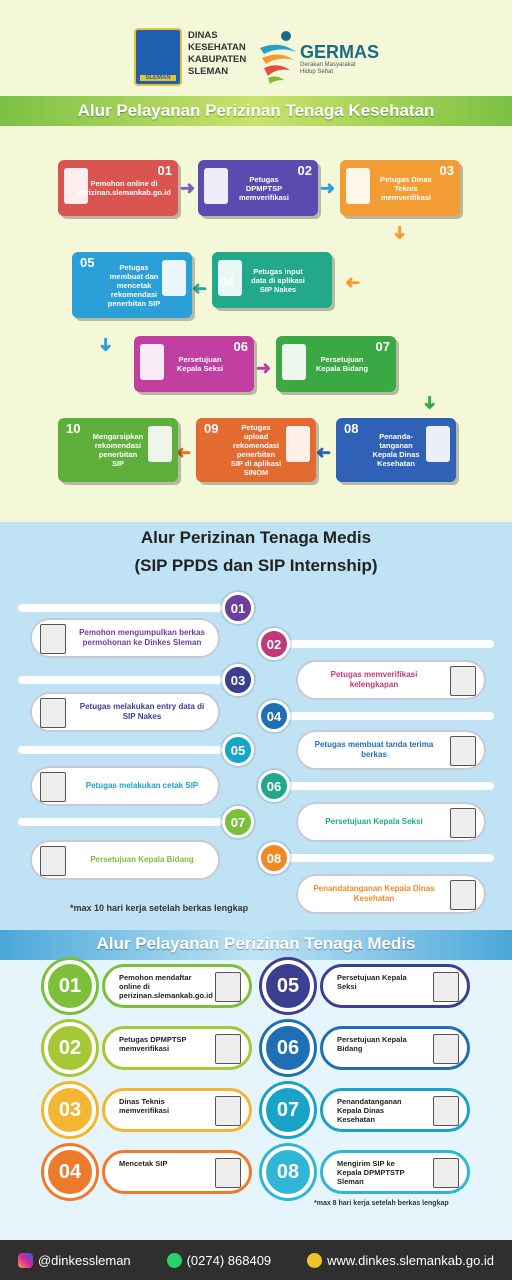 The height and width of the screenshot is (1280, 512). I want to click on s1-step-text: Petugas DPMPTSP memverifikasi, so click(264, 188).